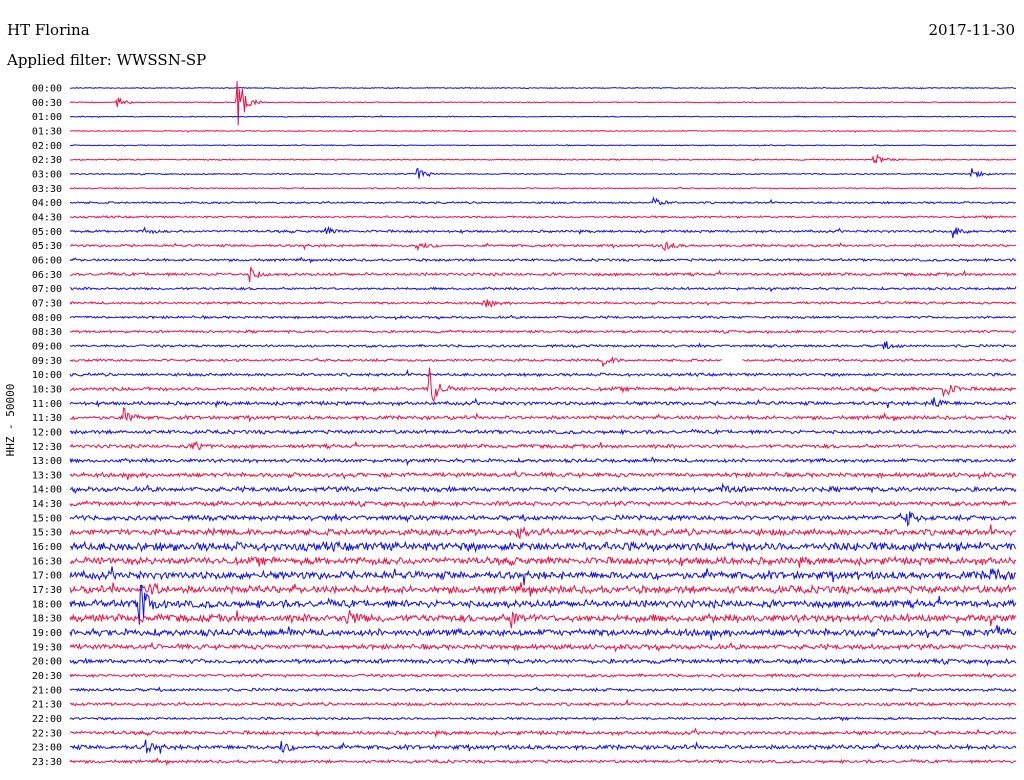 Image resolution: width=1024 pixels, height=780 pixels. I want to click on row-time-label: 22:00, so click(47, 719).